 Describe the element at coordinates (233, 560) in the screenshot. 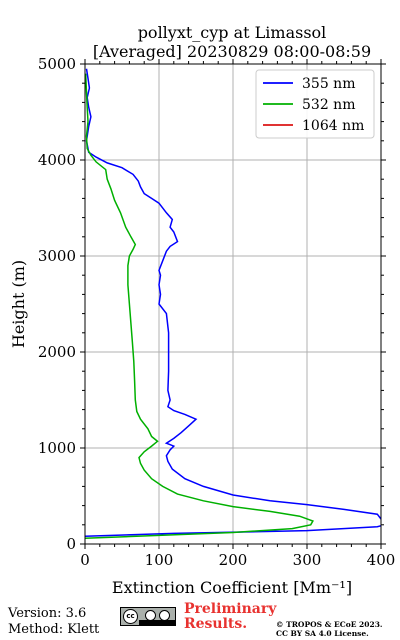

I see `x-tick-label: 200` at that location.